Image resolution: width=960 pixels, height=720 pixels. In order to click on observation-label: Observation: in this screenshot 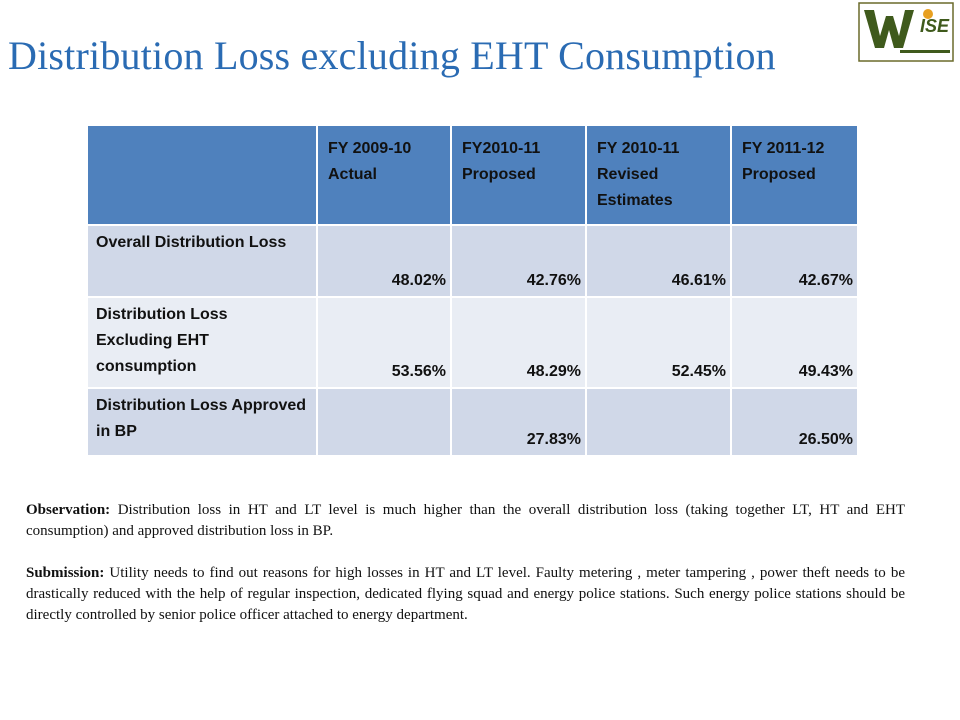, I will do `click(68, 510)`.